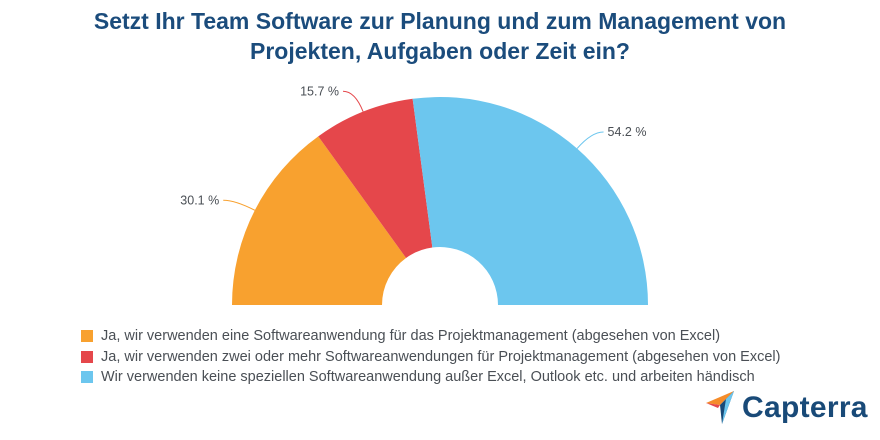 The image size is (880, 440). What do you see at coordinates (199, 200) in the screenshot?
I see `data-label-1: 30.1 %` at bounding box center [199, 200].